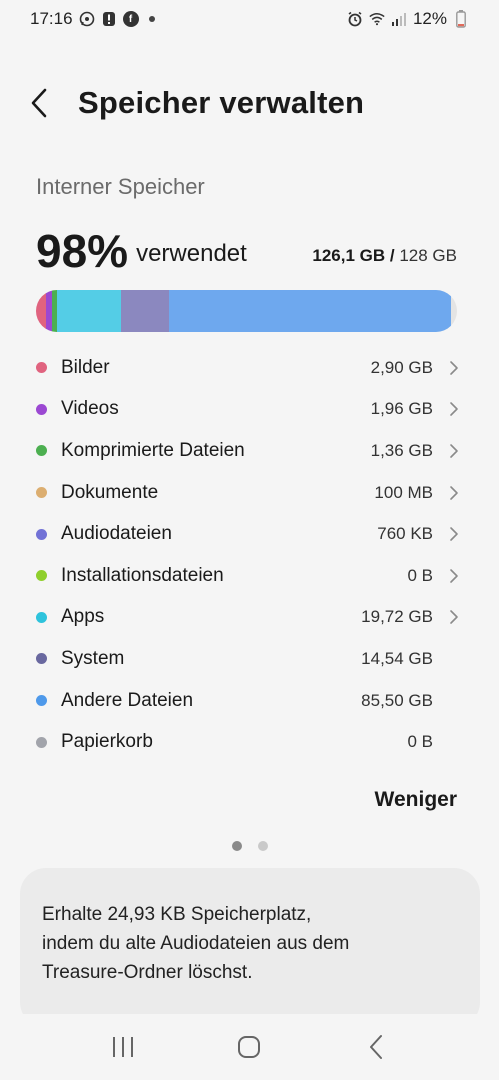 The width and height of the screenshot is (499, 1080). I want to click on category-label: System, so click(93, 658).